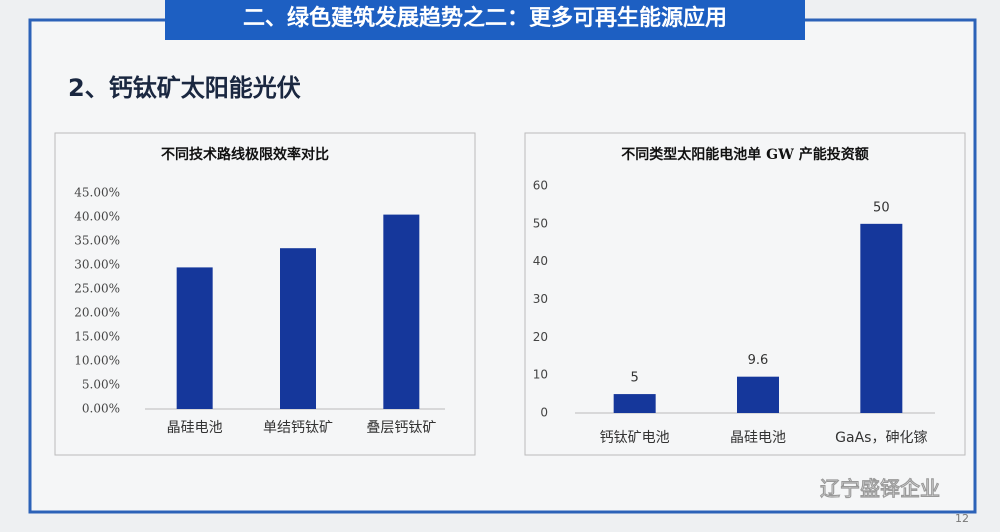 The width and height of the screenshot is (1000, 532). What do you see at coordinates (101, 409) in the screenshot?
I see `y-tick-label: 0.00%` at bounding box center [101, 409].